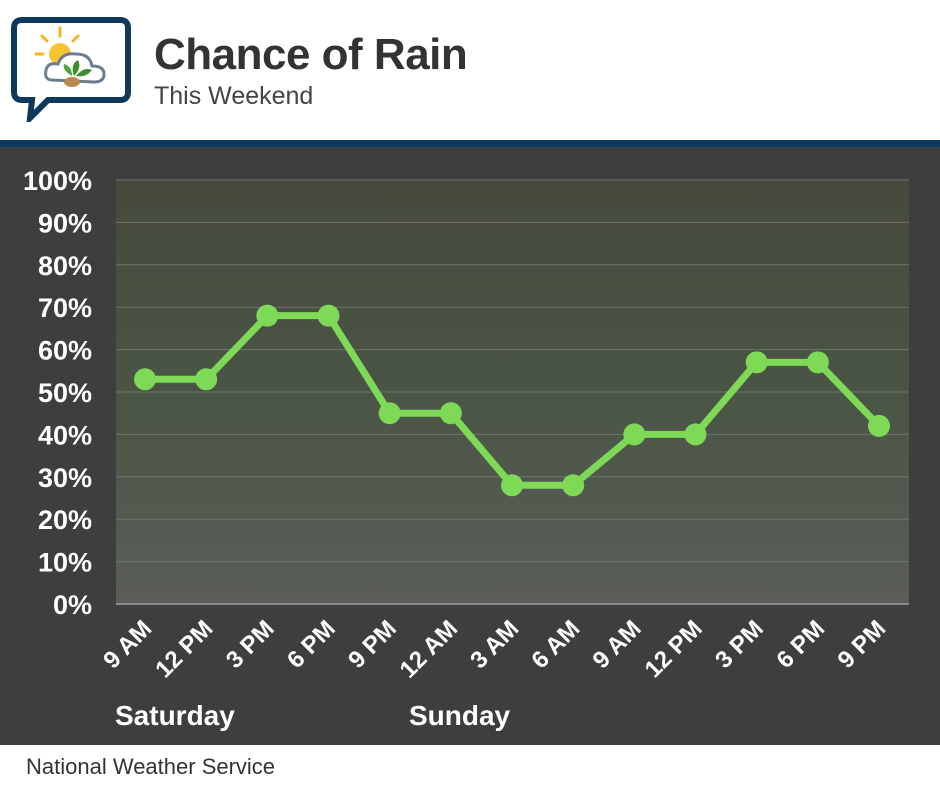  What do you see at coordinates (65, 308) in the screenshot?
I see `y-tick-label: 70%` at bounding box center [65, 308].